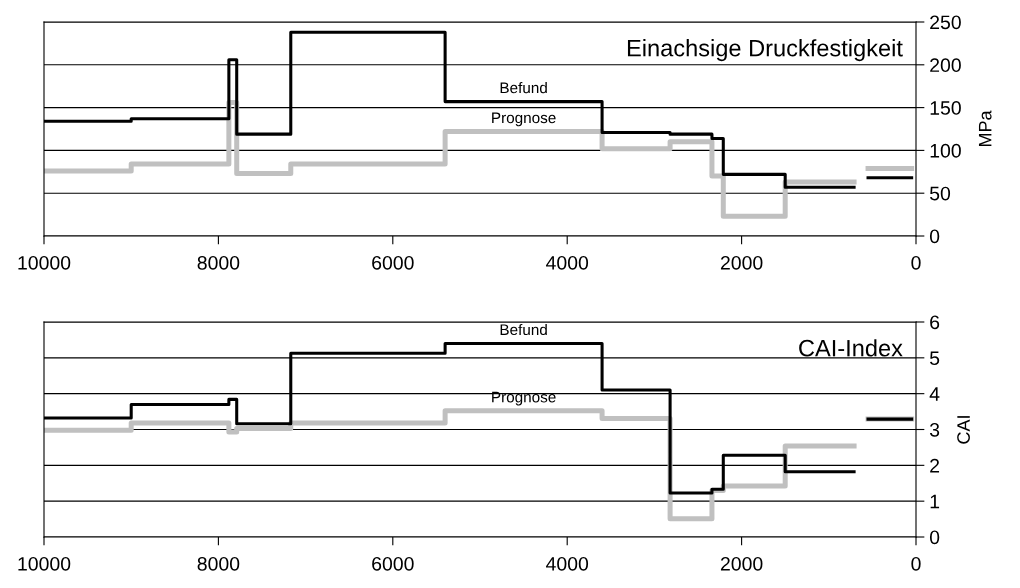  What do you see at coordinates (945, 65) in the screenshot?
I see `y-tick-label: 200` at bounding box center [945, 65].